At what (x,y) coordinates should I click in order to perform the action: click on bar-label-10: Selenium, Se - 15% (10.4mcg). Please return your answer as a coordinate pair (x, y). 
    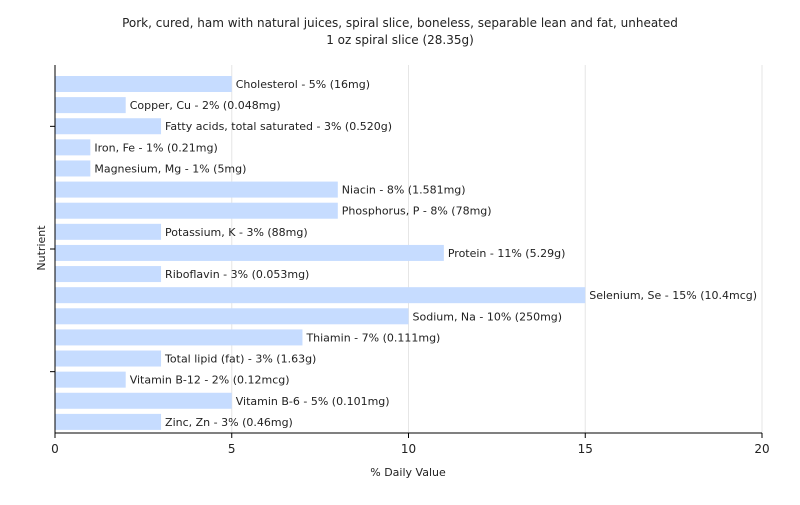
    Looking at the image, I should click on (673, 295).